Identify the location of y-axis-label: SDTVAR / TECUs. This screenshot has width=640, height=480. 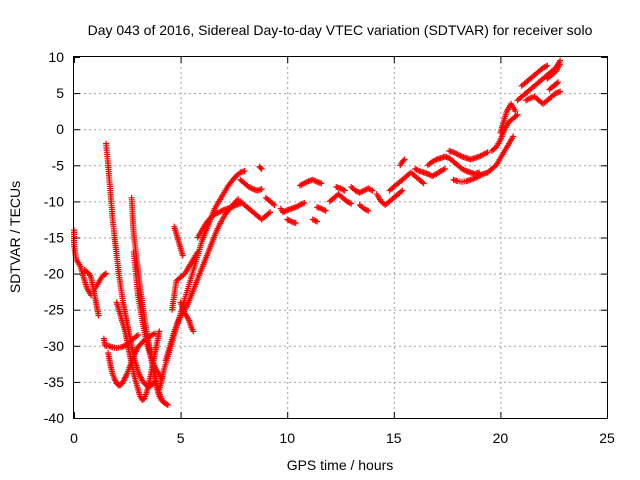
(15, 237).